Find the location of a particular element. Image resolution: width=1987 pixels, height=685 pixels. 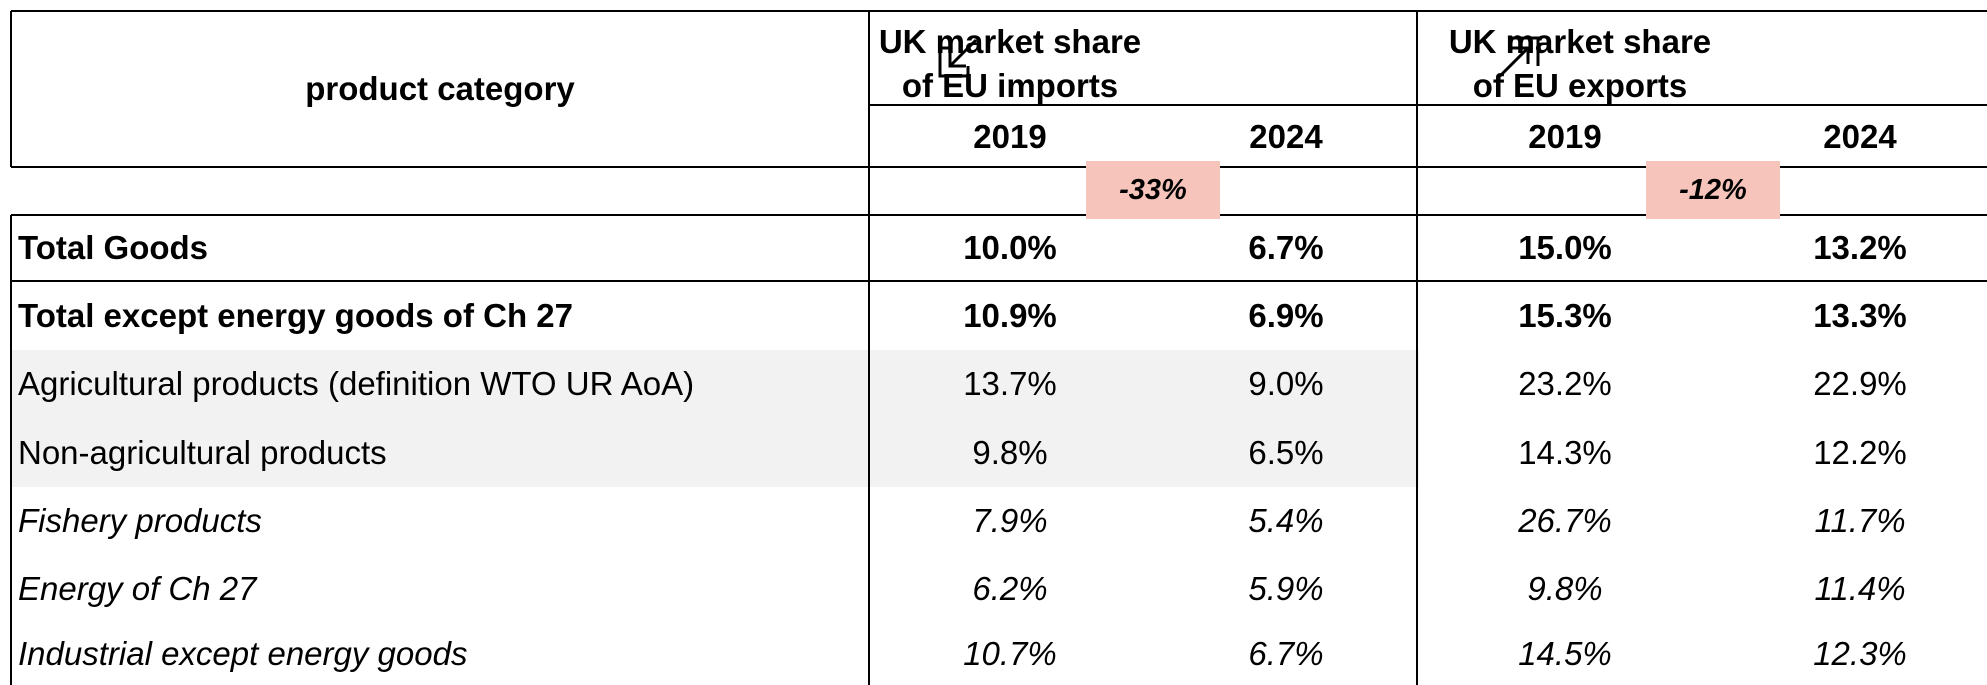

import-icon is located at coordinates (958, 58).